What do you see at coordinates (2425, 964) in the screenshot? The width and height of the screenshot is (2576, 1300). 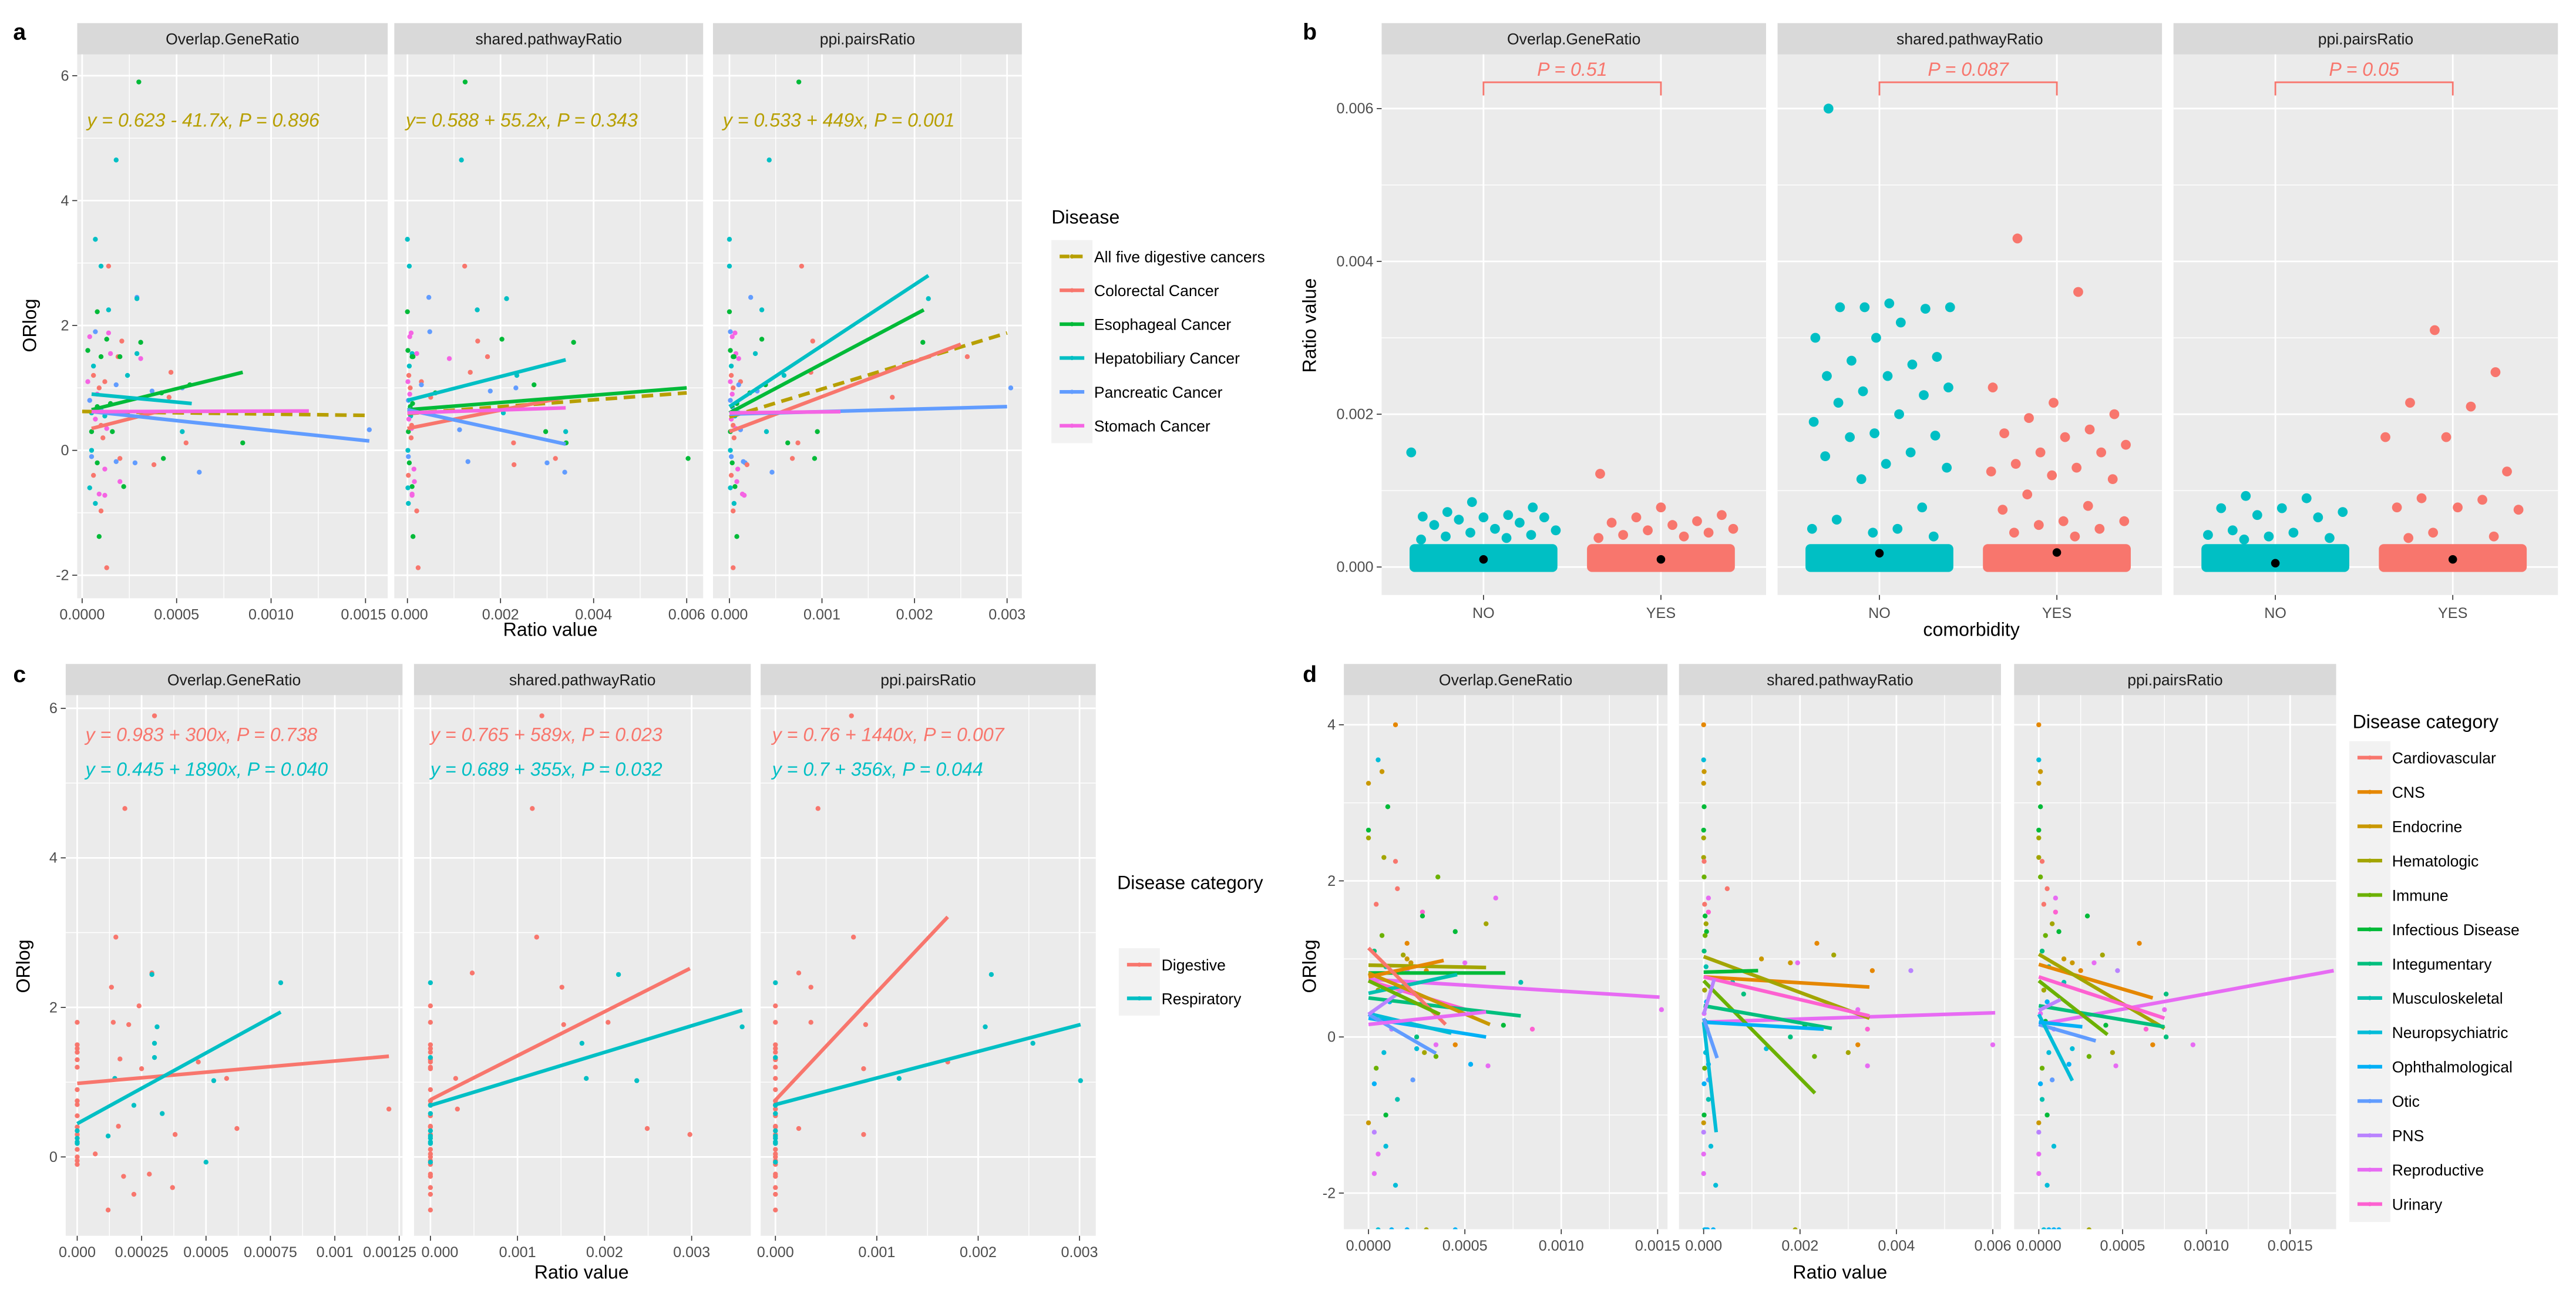 I see `legend-item: Integumentary` at bounding box center [2425, 964].